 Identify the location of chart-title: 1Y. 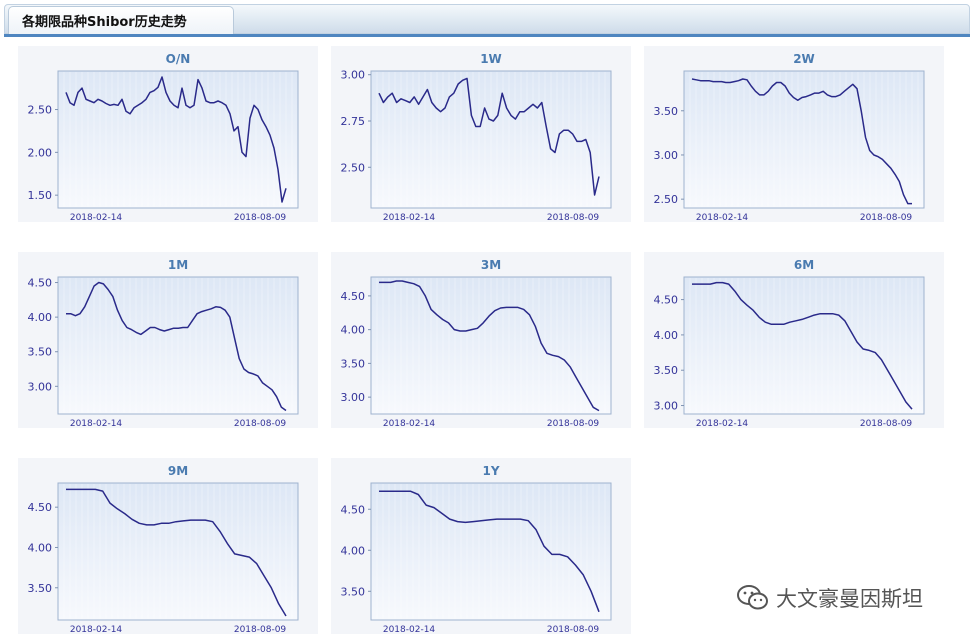
(490, 471).